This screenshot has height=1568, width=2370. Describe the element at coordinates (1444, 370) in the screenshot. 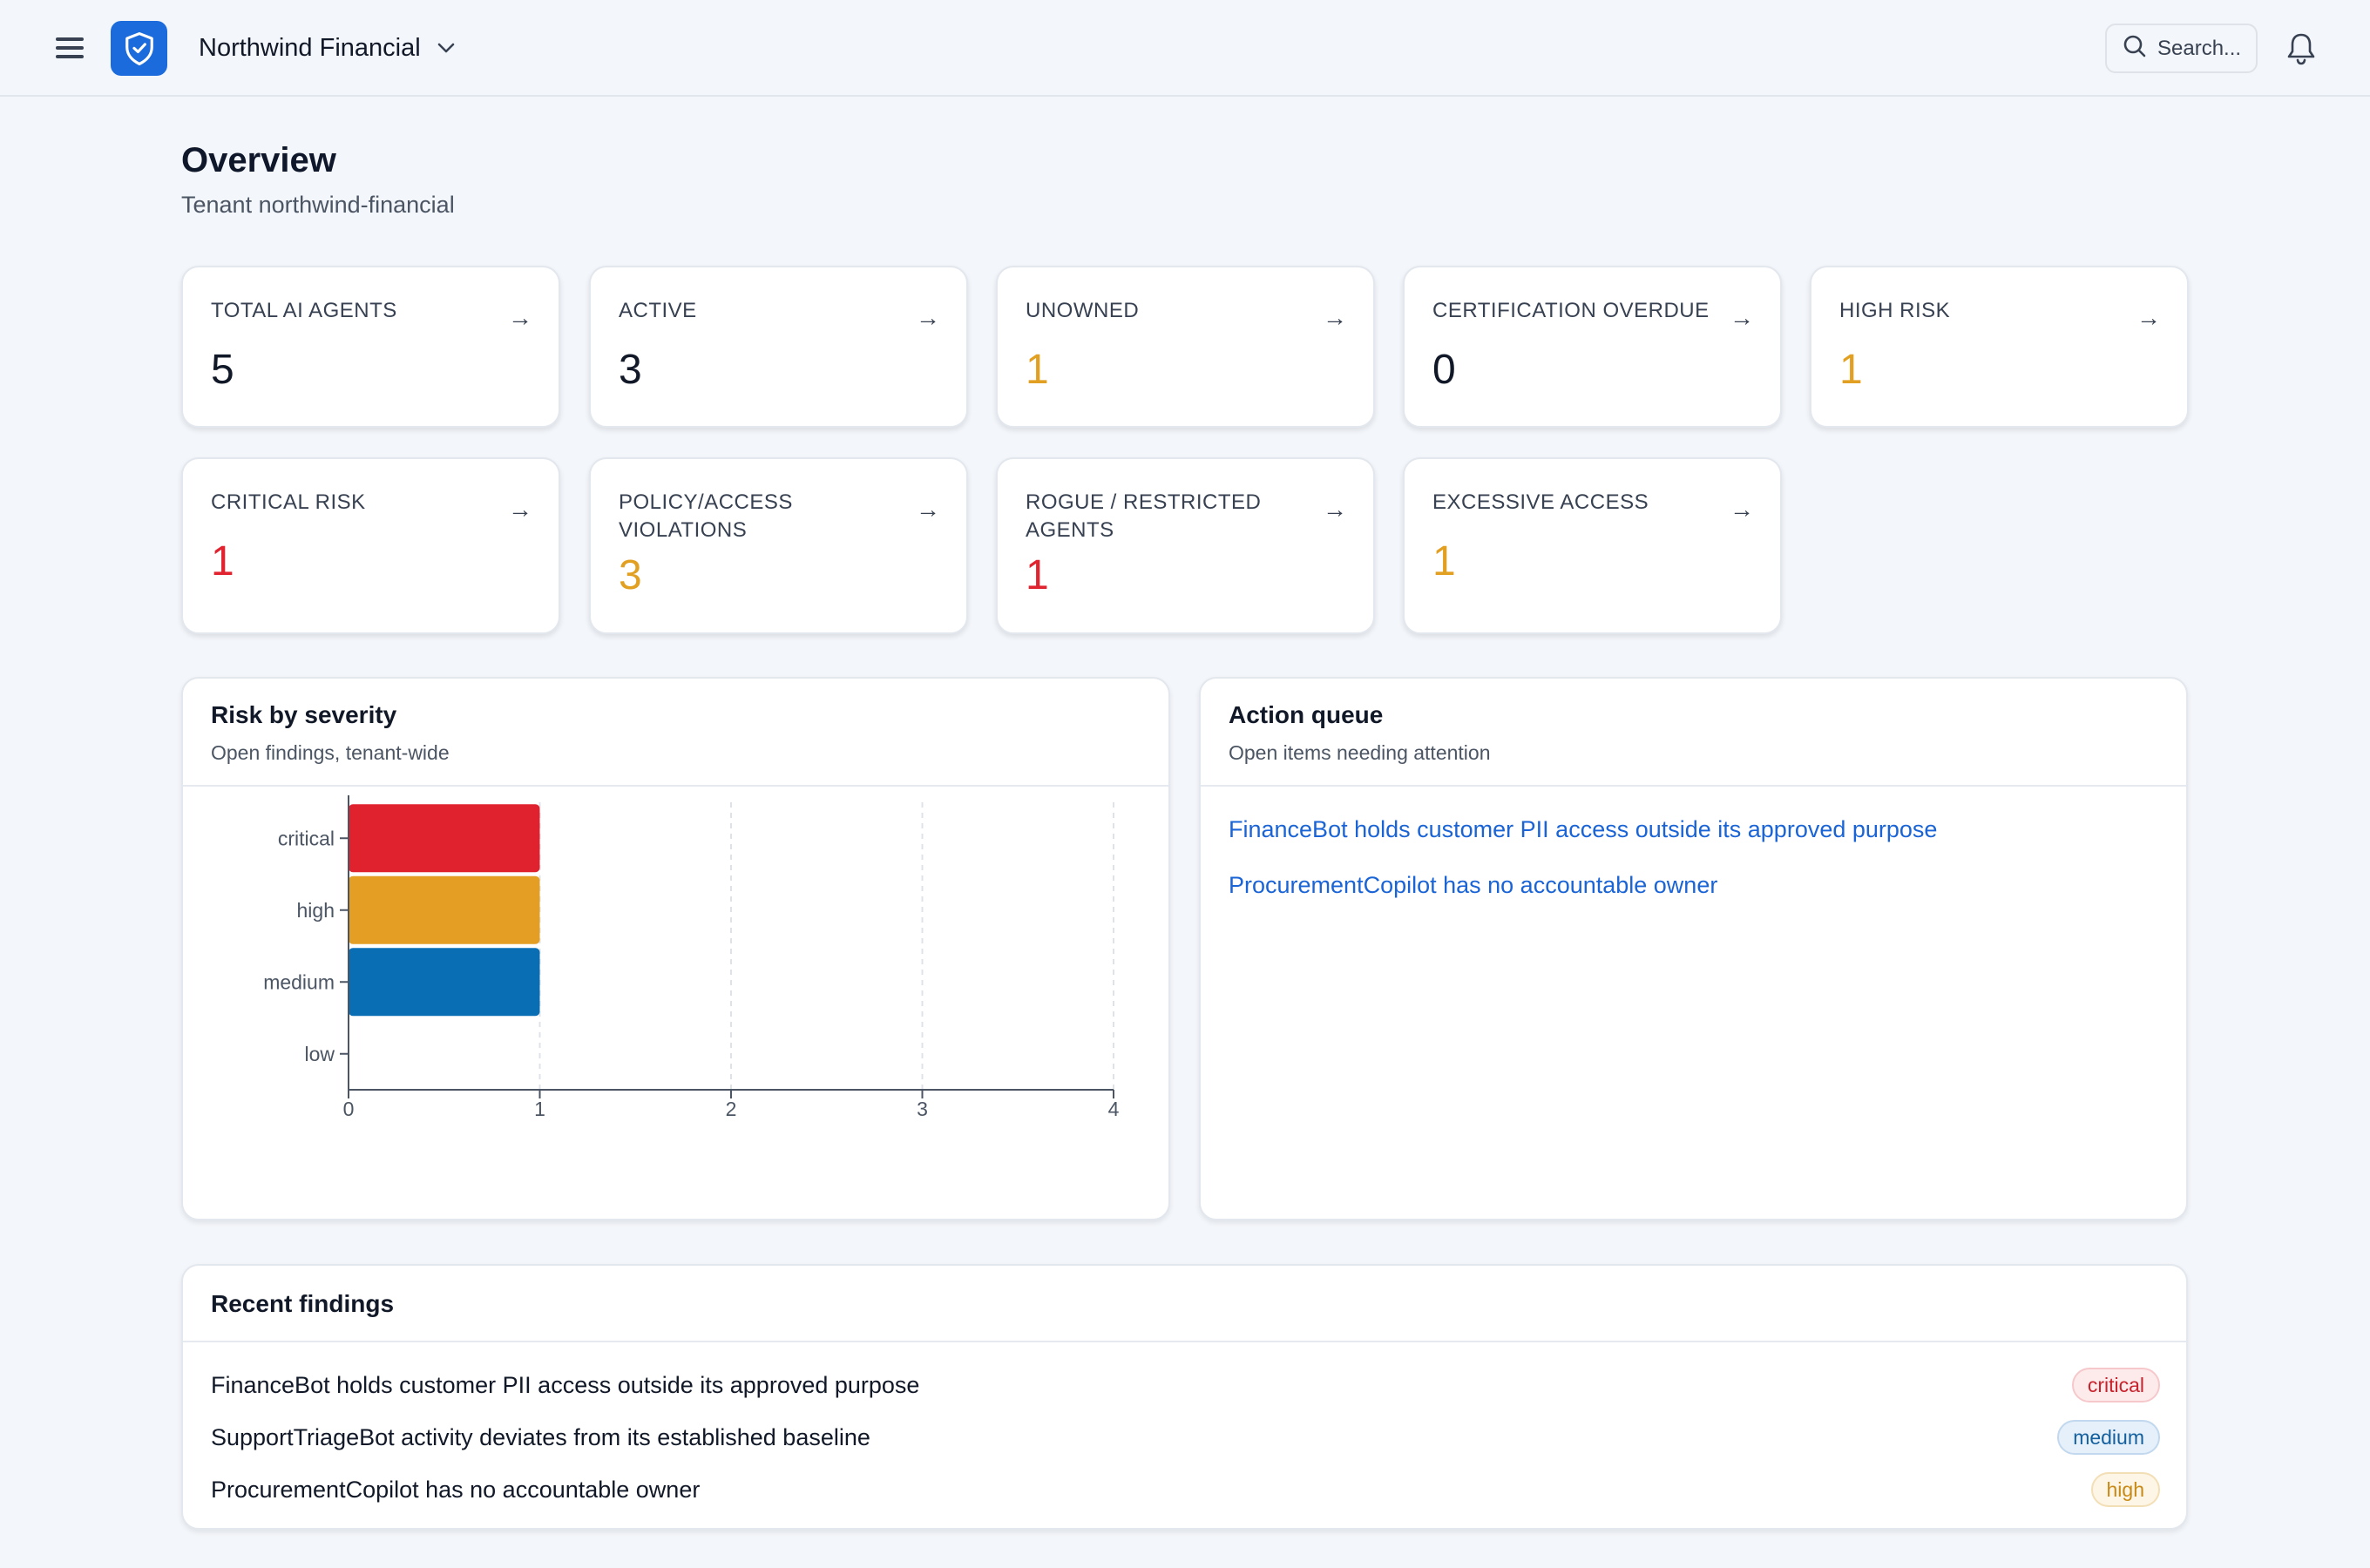

I see `stat-value: 0` at that location.